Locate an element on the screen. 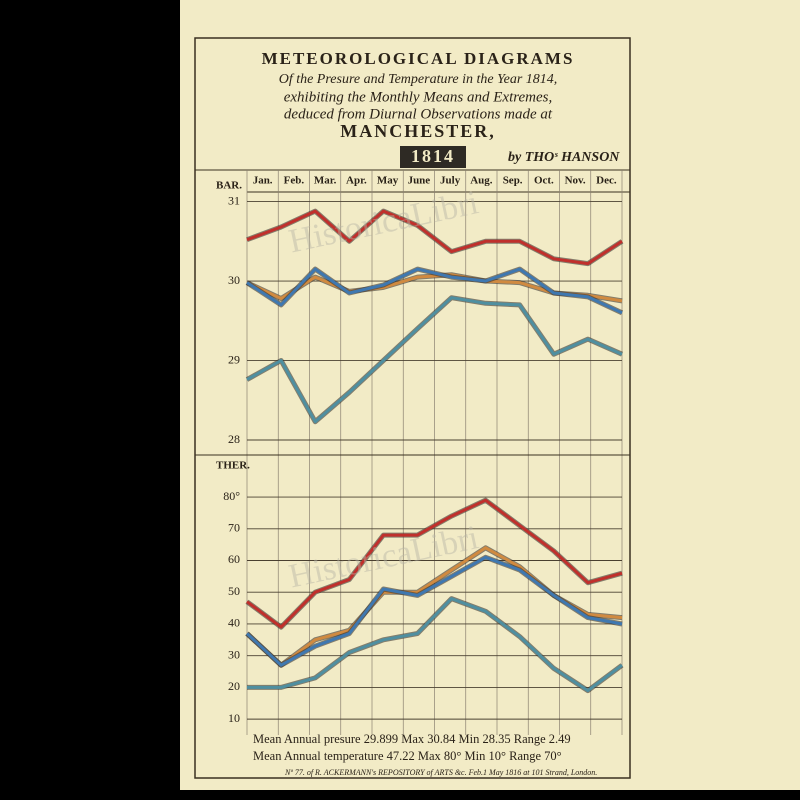 This screenshot has height=800, width=800. month-label: May is located at coordinates (388, 181).